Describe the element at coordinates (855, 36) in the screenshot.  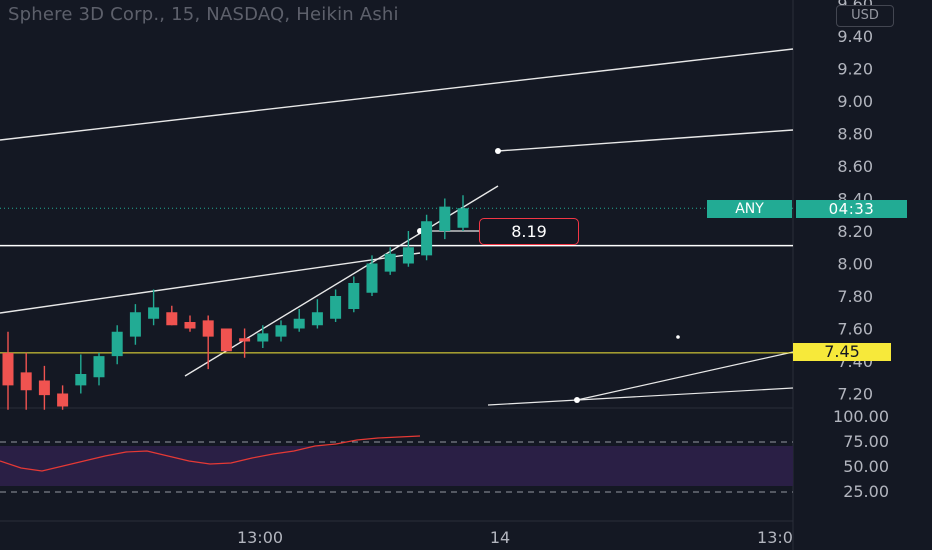
I see `price-tick-label: 9.40` at that location.